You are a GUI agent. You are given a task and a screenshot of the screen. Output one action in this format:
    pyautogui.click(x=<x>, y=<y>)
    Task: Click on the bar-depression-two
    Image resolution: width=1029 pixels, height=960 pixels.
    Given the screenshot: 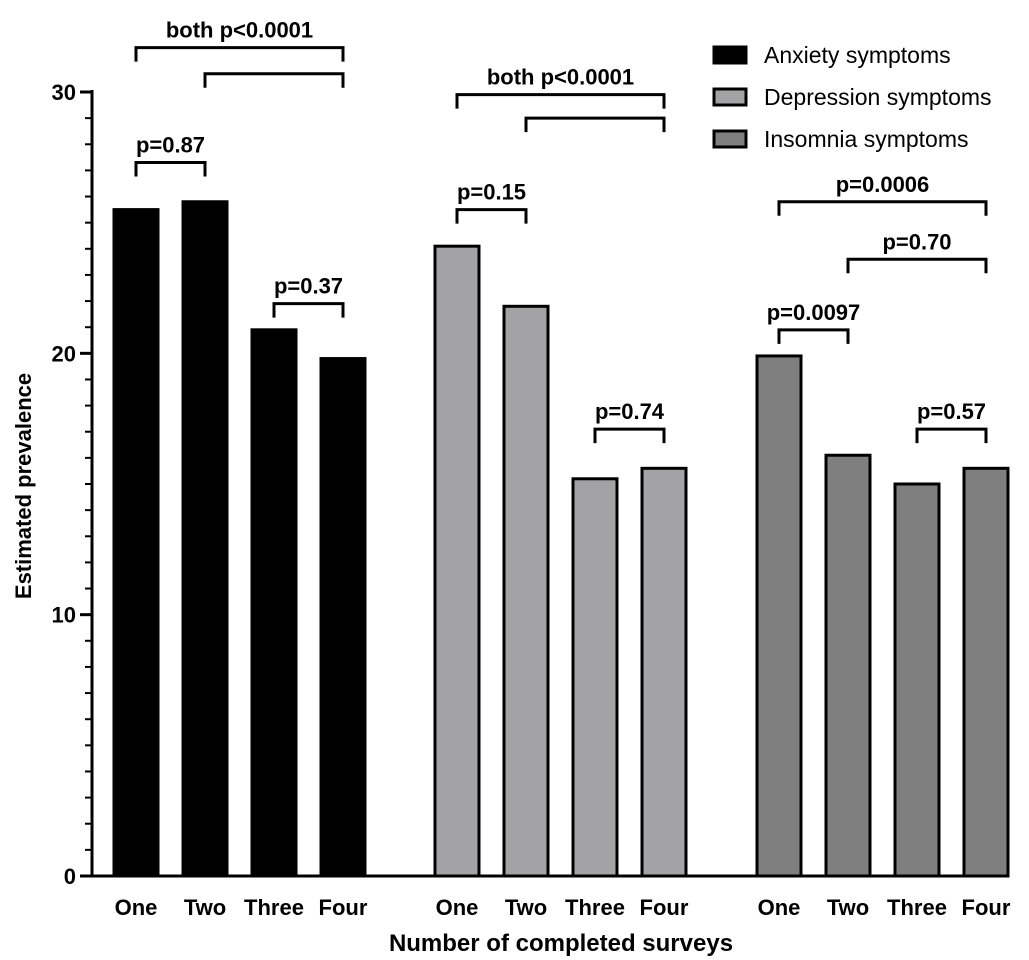 What is the action you would take?
    pyautogui.click(x=526, y=591)
    